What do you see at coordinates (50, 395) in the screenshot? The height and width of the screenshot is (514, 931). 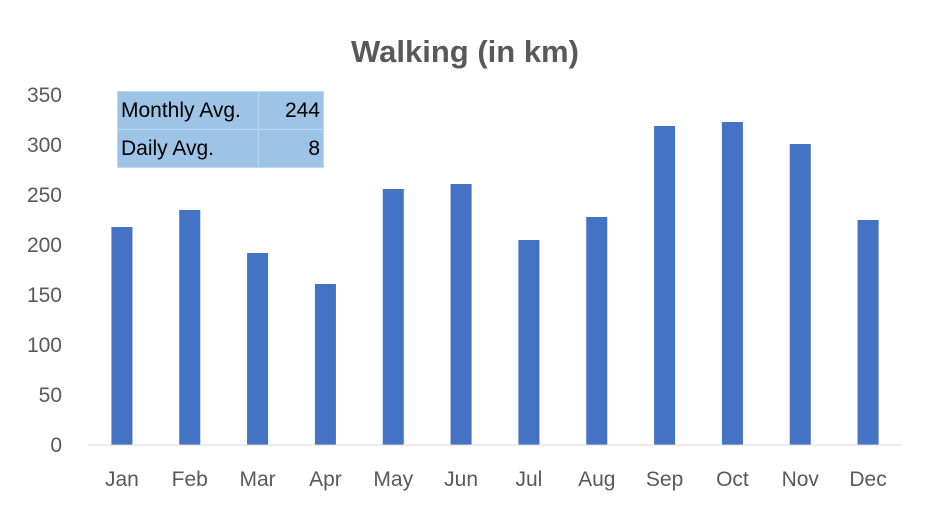 I see `y-tick-label: 50` at bounding box center [50, 395].